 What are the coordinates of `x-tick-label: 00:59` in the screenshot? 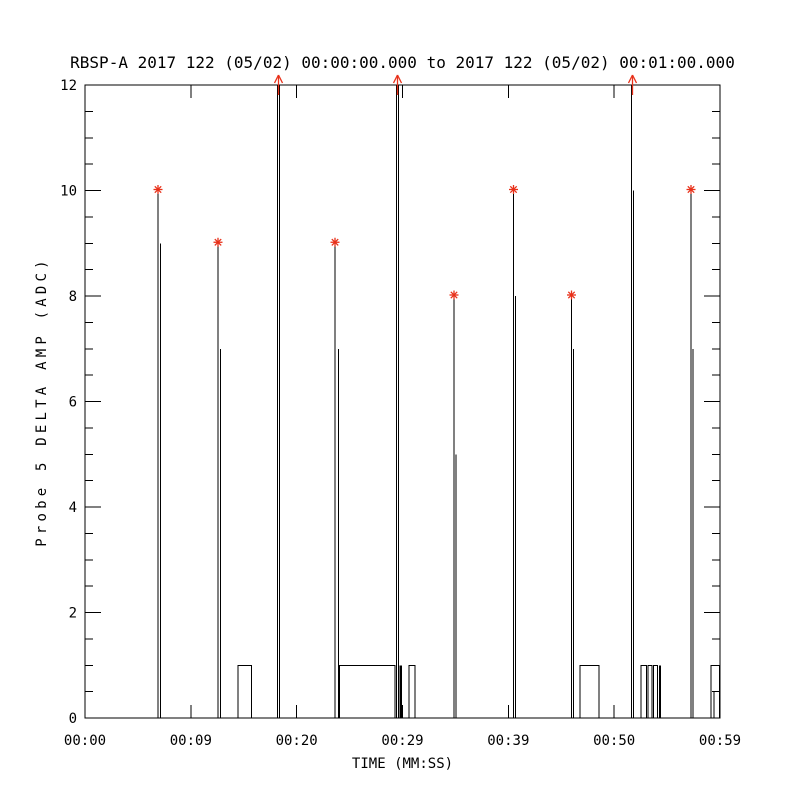 It's located at (720, 741).